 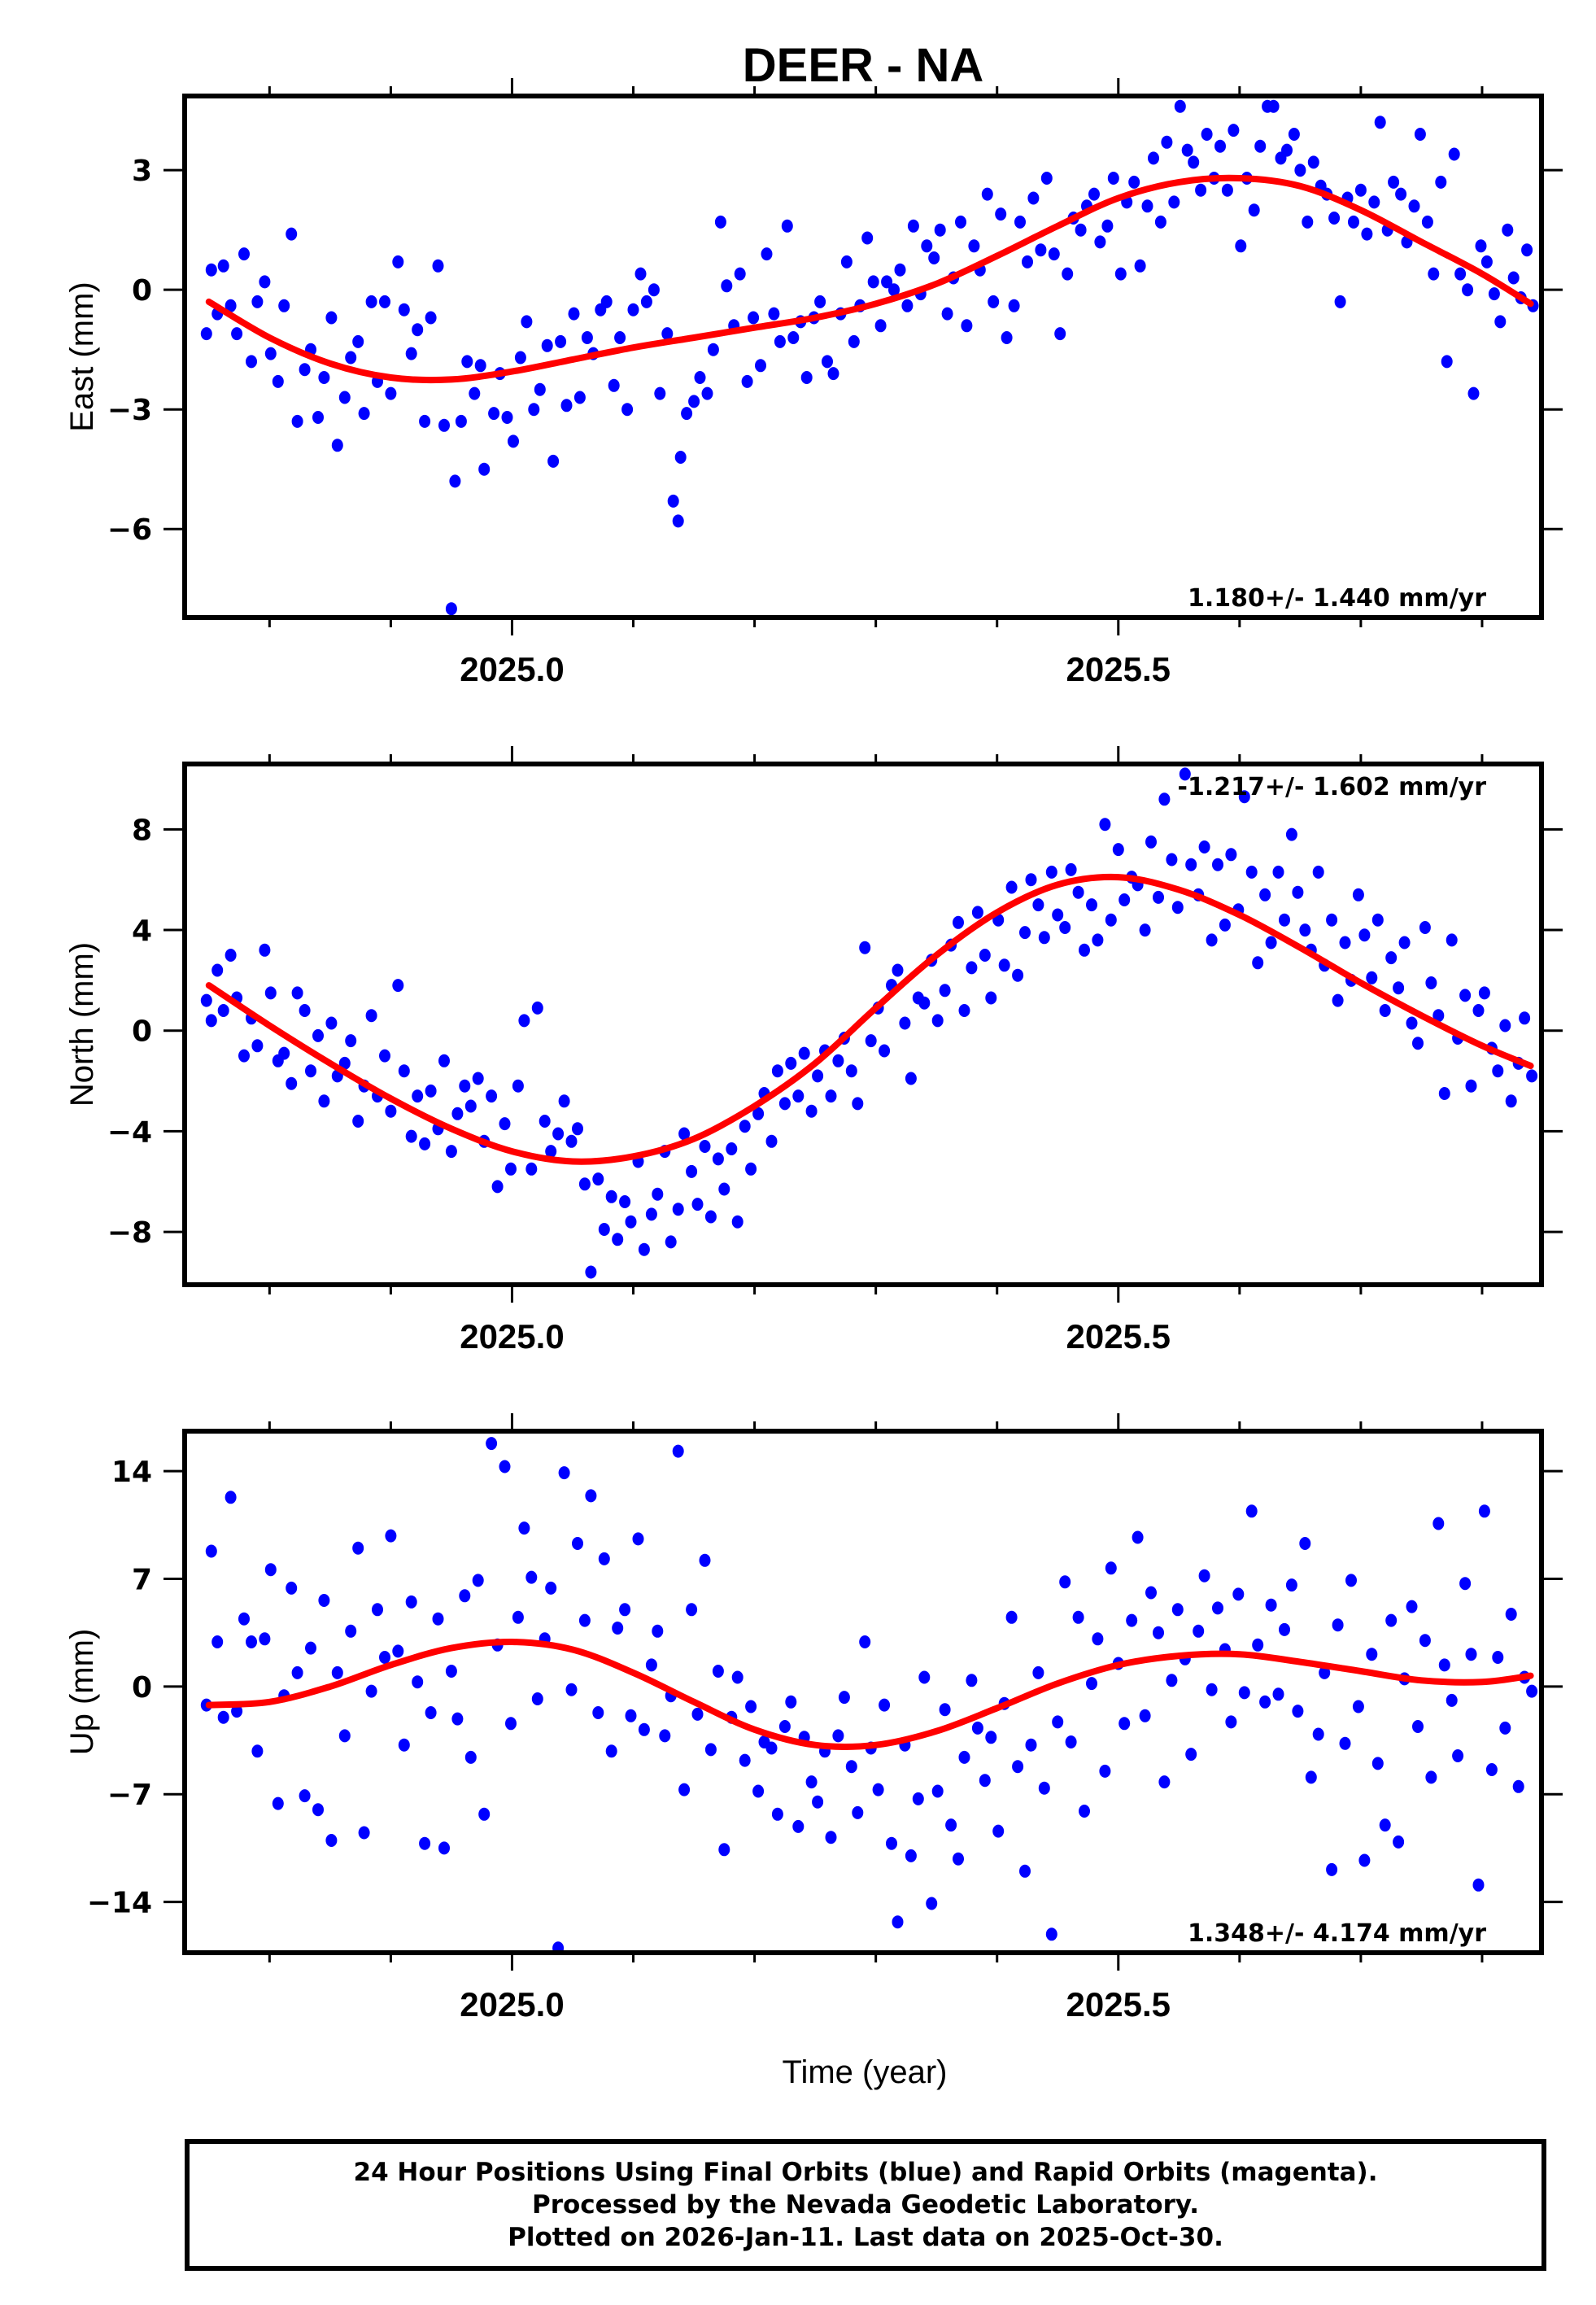 I want to click on y-tick-label: 7, so click(x=142, y=1580).